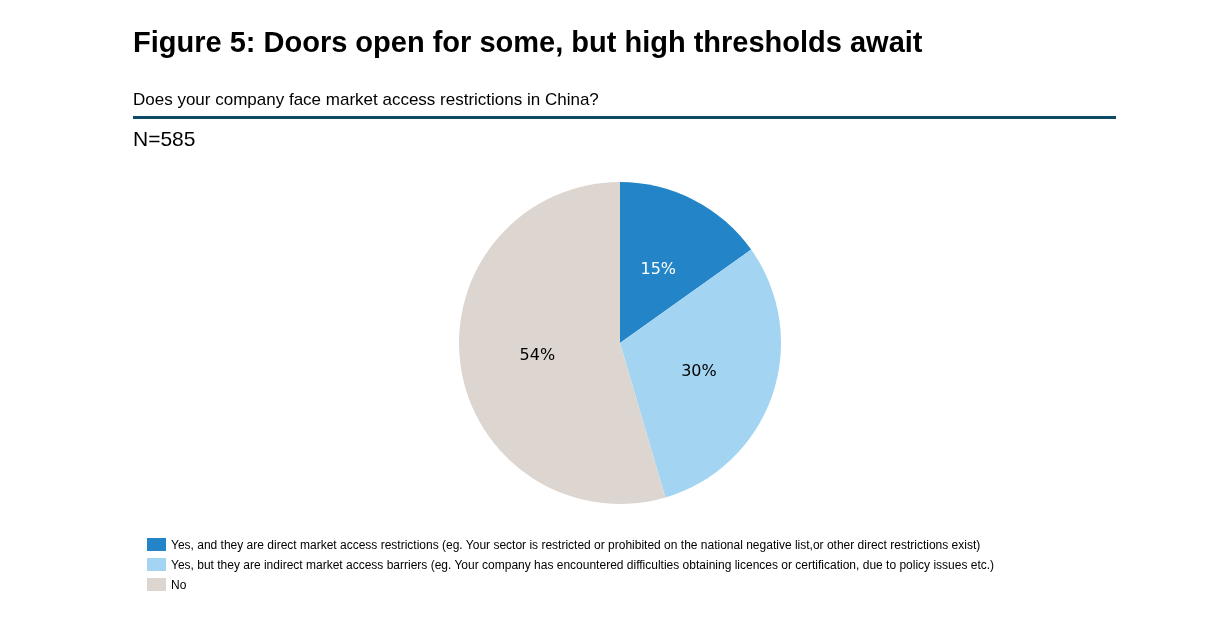 The image size is (1208, 620). I want to click on data-label: 54%, so click(537, 355).